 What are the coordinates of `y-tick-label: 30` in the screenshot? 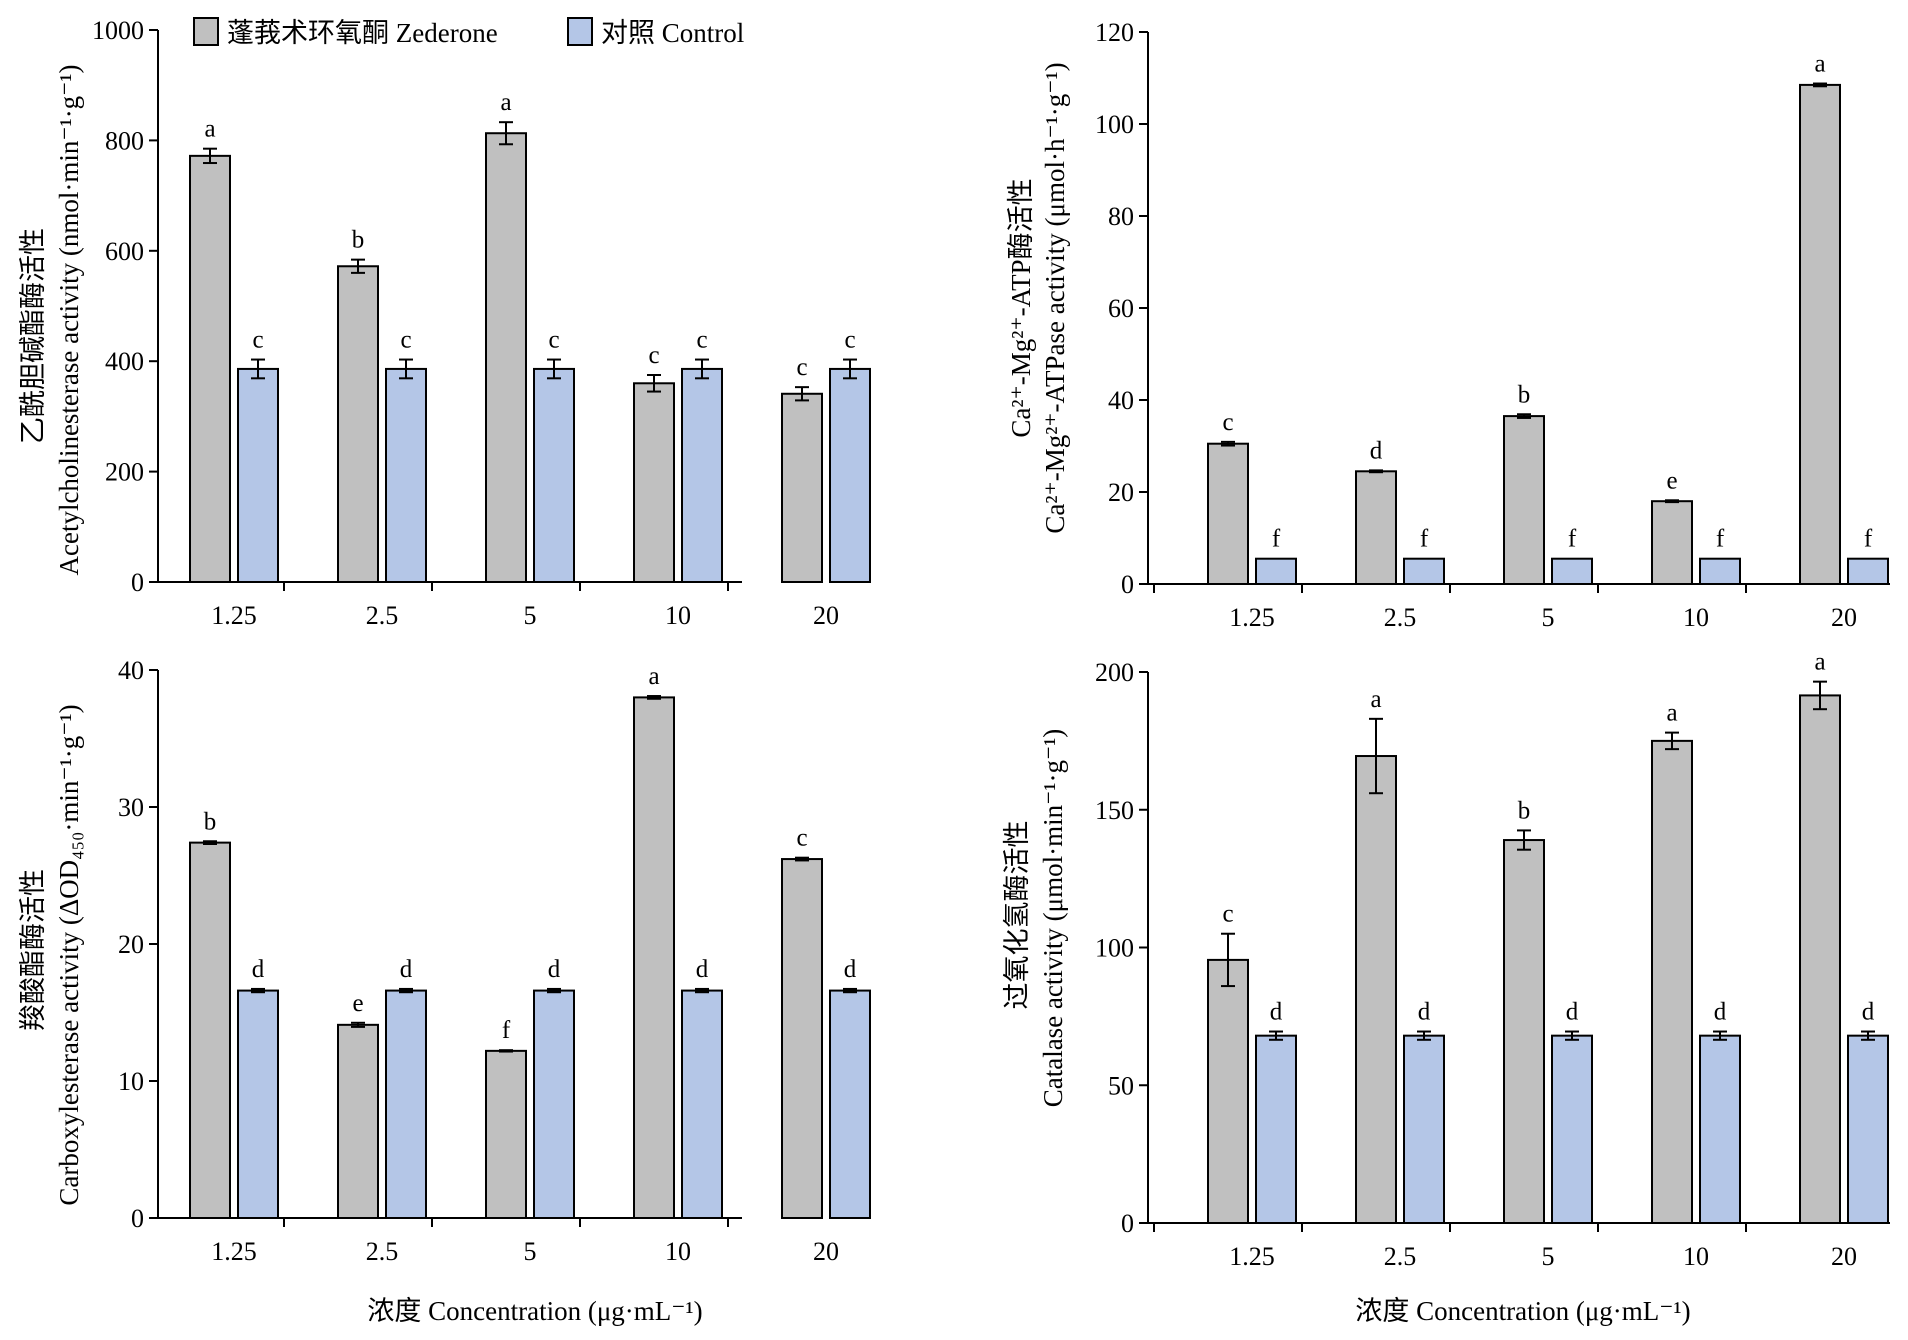 It's located at (131, 807).